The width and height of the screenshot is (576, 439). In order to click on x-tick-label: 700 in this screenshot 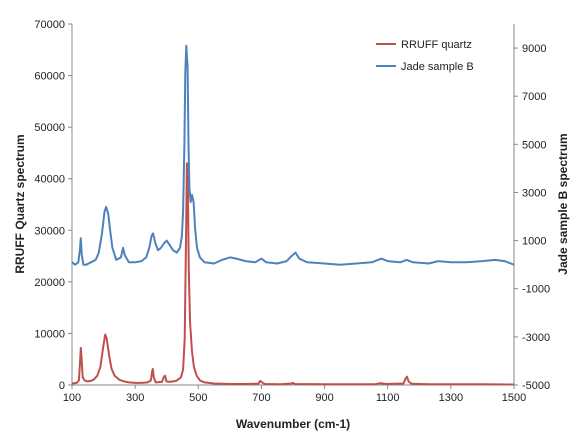, I will do `click(261, 398)`.